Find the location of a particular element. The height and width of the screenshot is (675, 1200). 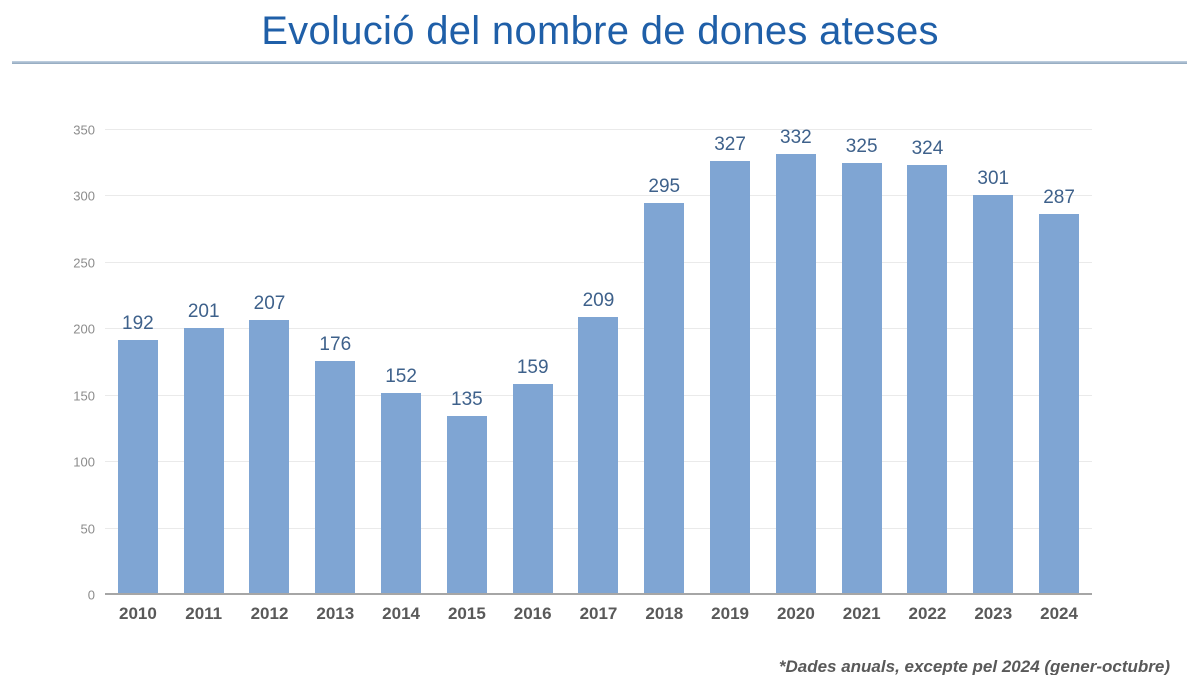

bar-value-label: 201 is located at coordinates (203, 311).